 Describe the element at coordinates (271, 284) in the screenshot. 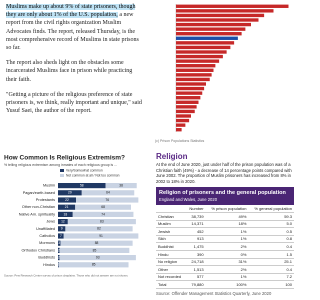

I see `cell: 100` at that location.